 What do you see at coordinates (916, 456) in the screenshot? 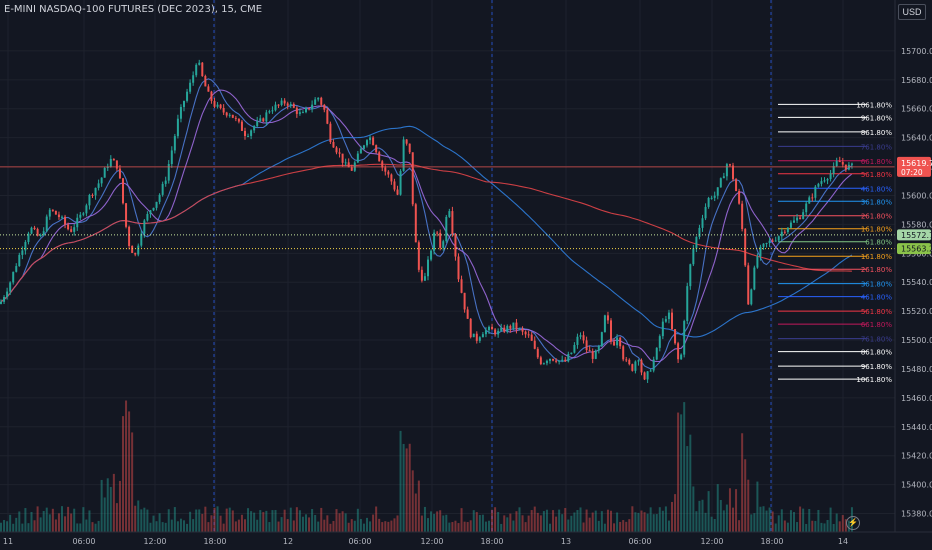
I see `price-tick: 15420.00` at bounding box center [916, 456].